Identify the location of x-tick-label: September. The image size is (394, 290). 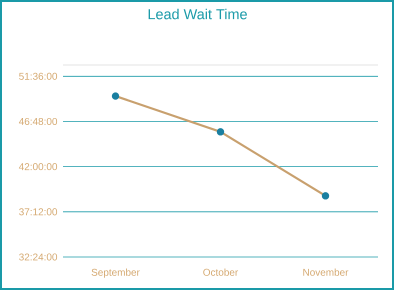
(116, 273).